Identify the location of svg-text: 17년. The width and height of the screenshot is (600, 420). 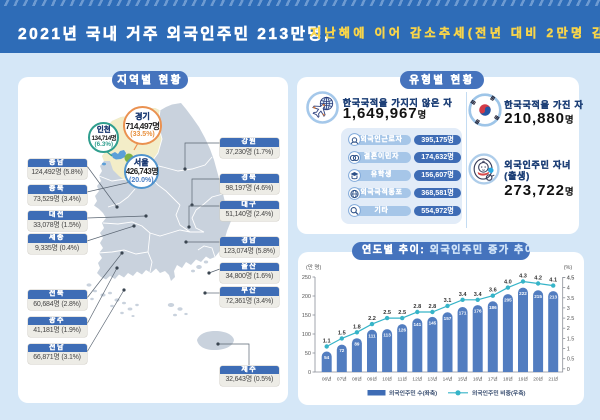
(493, 379).